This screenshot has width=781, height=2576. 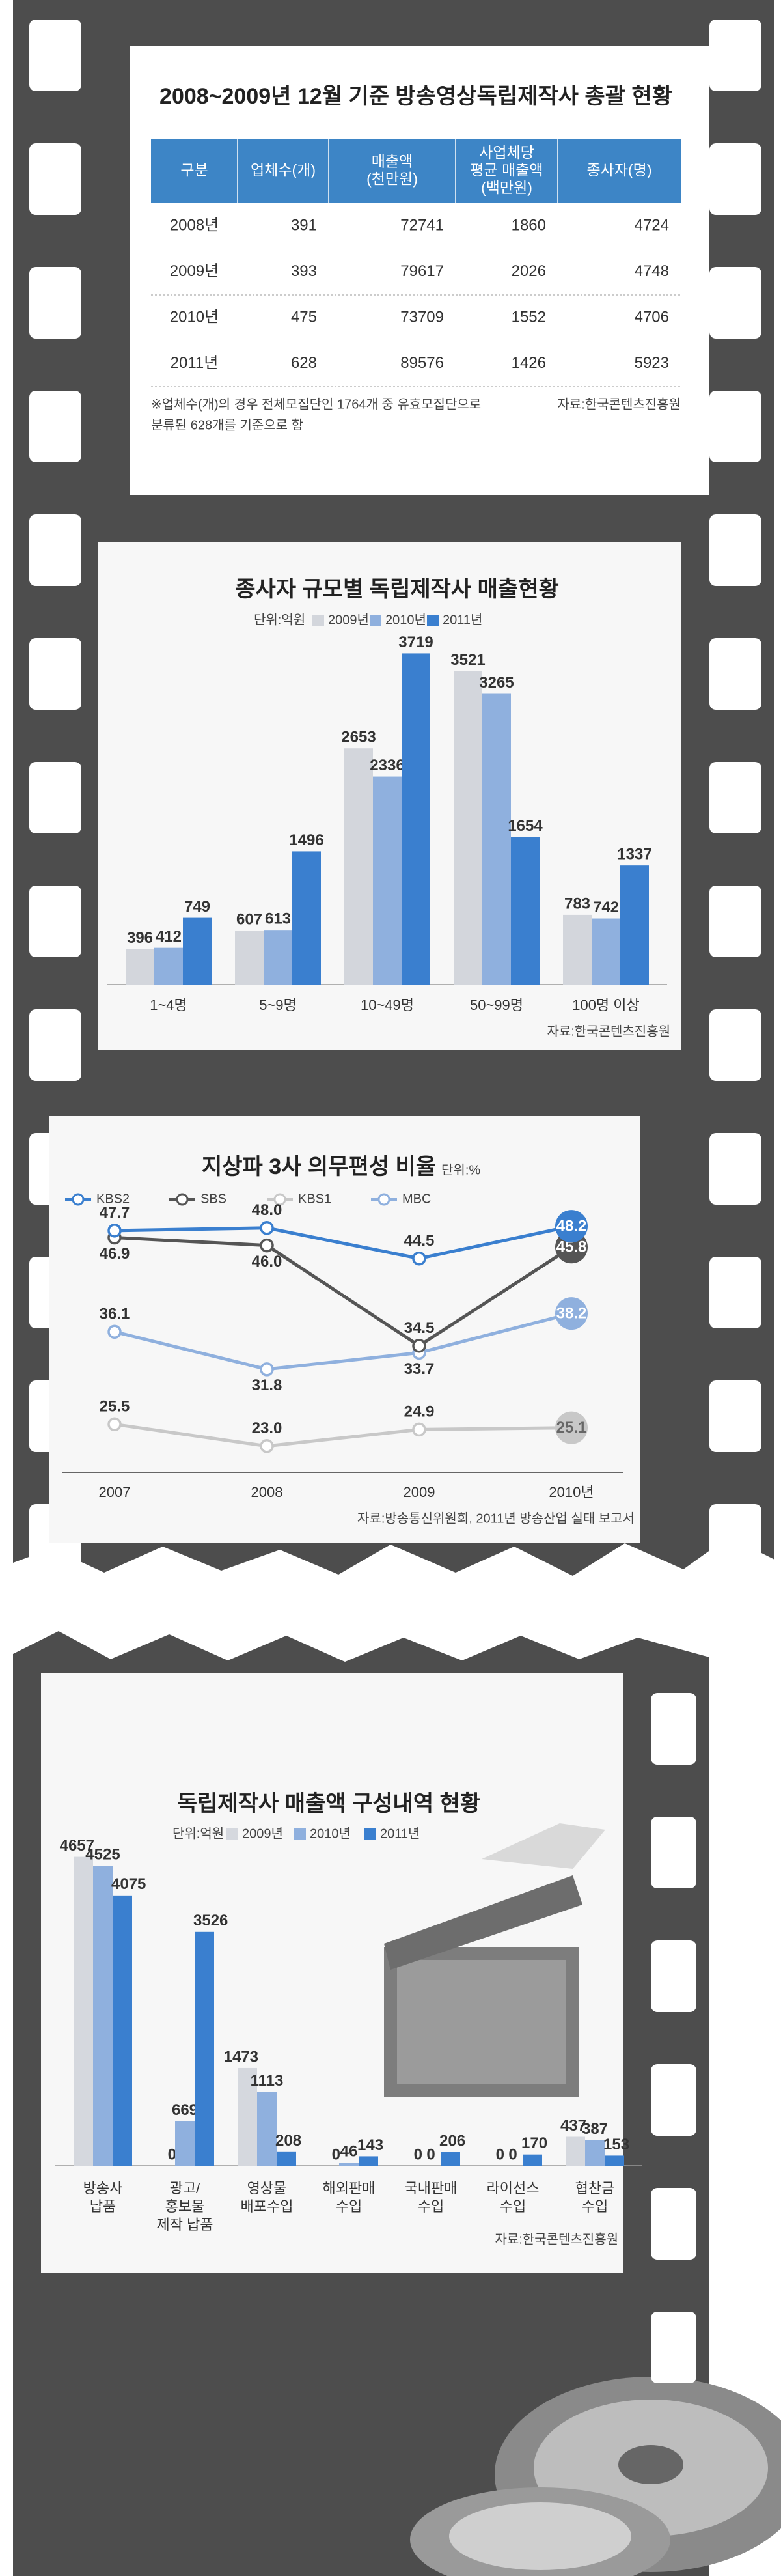 I want to click on value-label: 206, so click(x=452, y=2141).